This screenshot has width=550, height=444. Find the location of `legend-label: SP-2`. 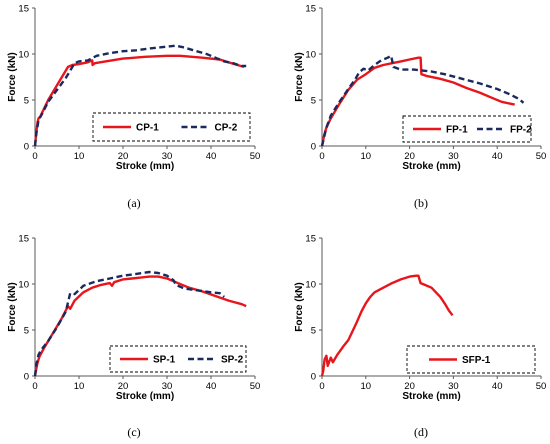

legend-label: SP-2 is located at coordinates (232, 360).